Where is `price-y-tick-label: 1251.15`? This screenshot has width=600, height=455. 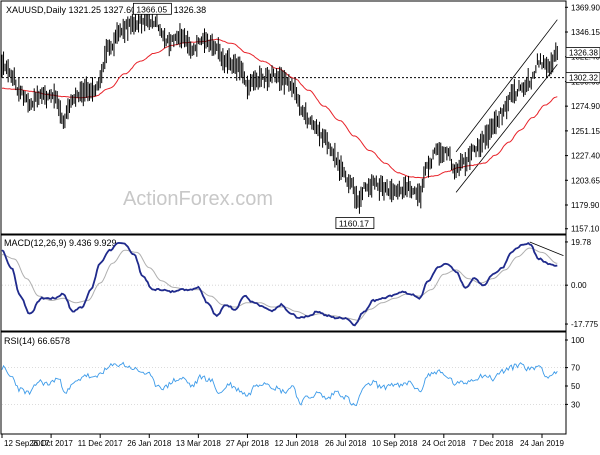 price-y-tick-label: 1251.15 is located at coordinates (585, 131).